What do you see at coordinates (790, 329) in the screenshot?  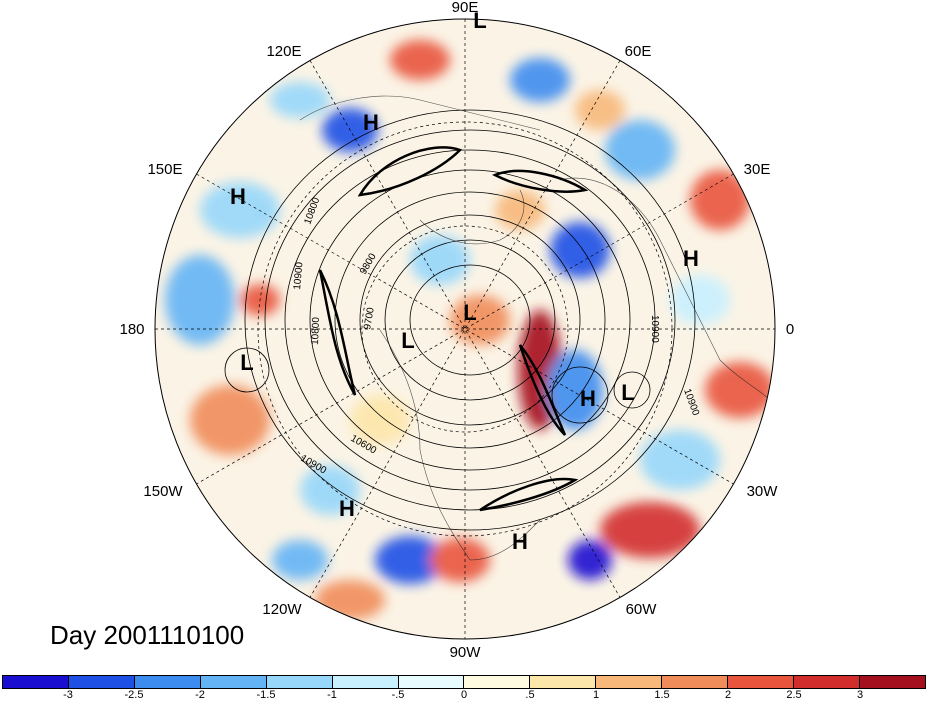 I see `lon-label-0: 0` at bounding box center [790, 329].